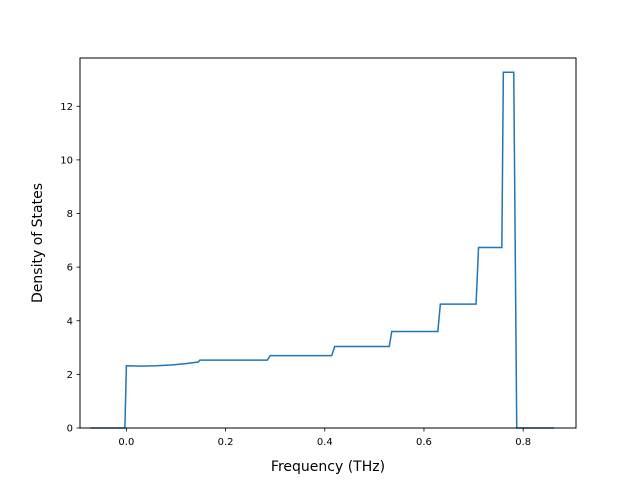 The width and height of the screenshot is (640, 480). Describe the element at coordinates (424, 442) in the screenshot. I see `x-tick-label: 0.6` at that location.